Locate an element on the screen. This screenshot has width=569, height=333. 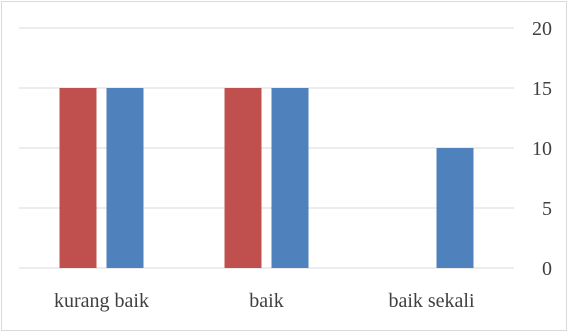
y-axis-ticks: 0 5 10 15 20 is located at coordinates (542, 149).